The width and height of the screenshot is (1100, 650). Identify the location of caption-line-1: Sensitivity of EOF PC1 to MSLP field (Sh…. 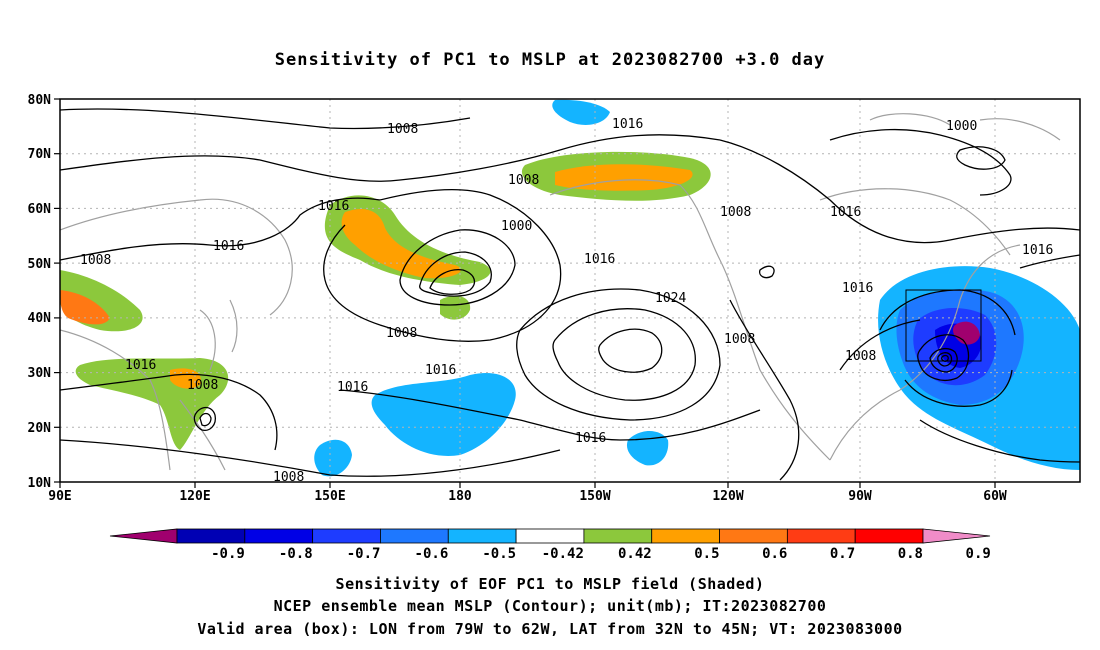
(550, 584).